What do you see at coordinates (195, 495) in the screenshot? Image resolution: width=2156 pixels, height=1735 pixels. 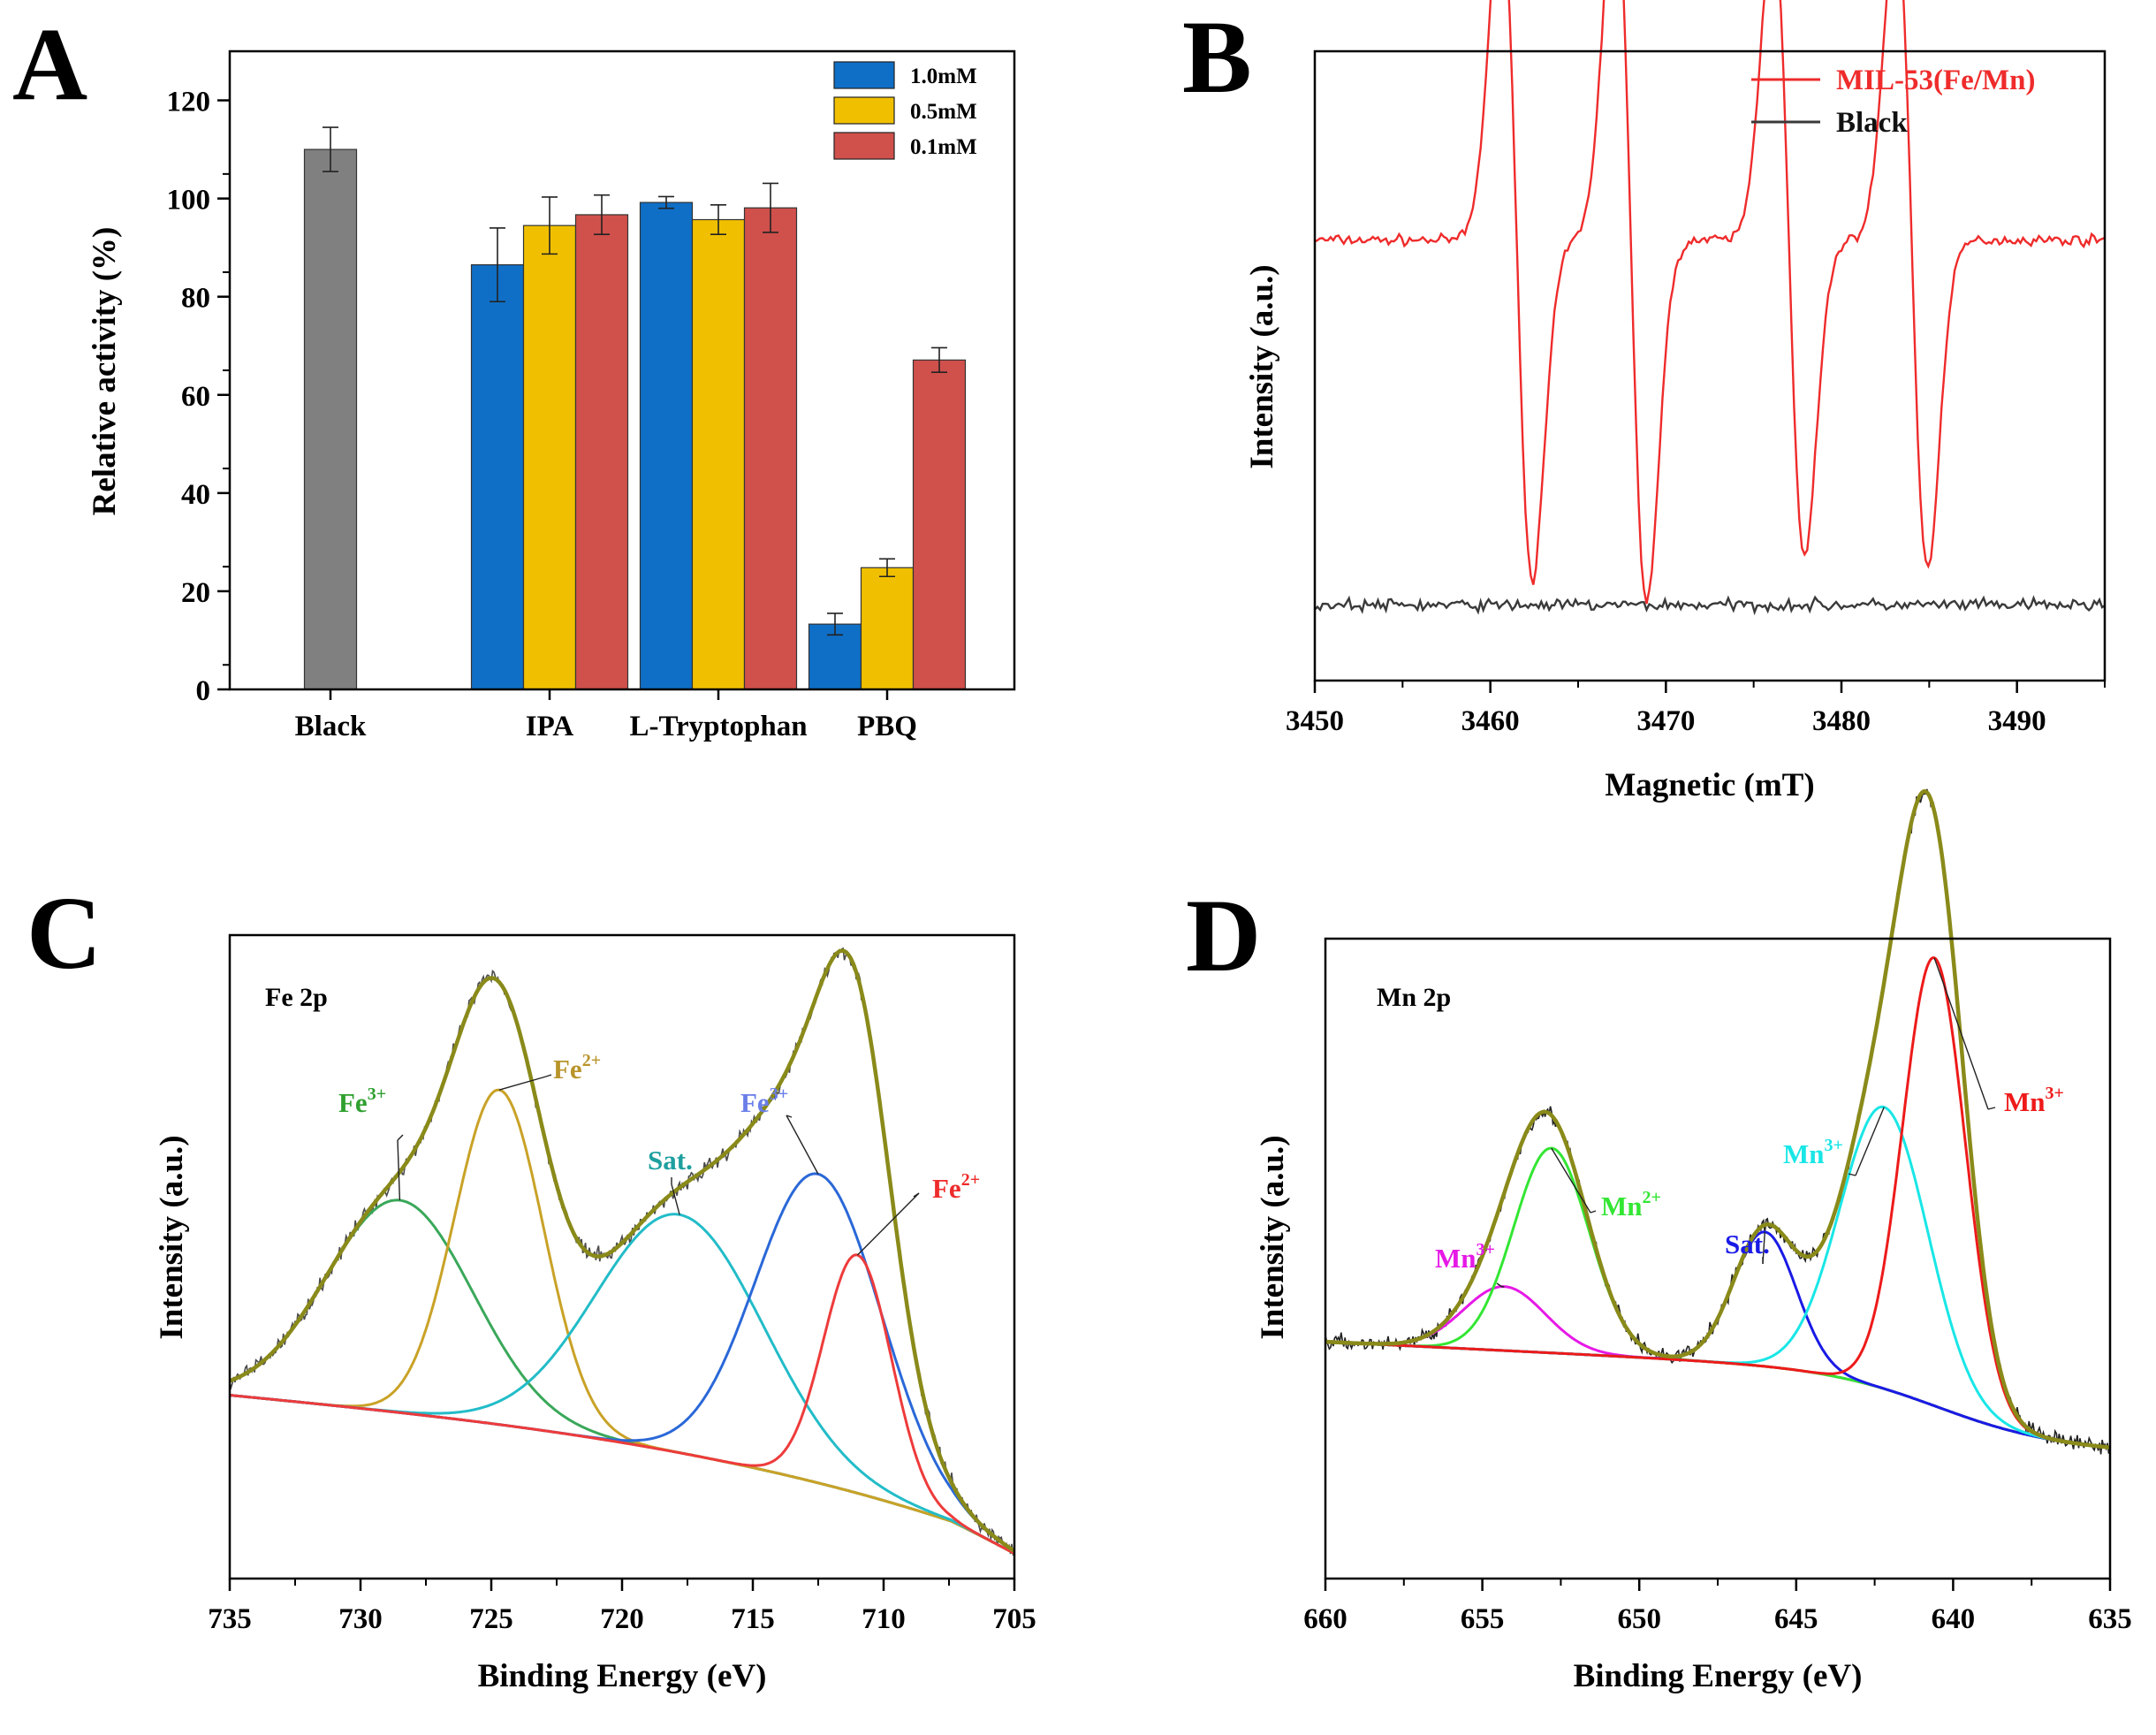 I see `y-tick-label: 40` at bounding box center [195, 495].